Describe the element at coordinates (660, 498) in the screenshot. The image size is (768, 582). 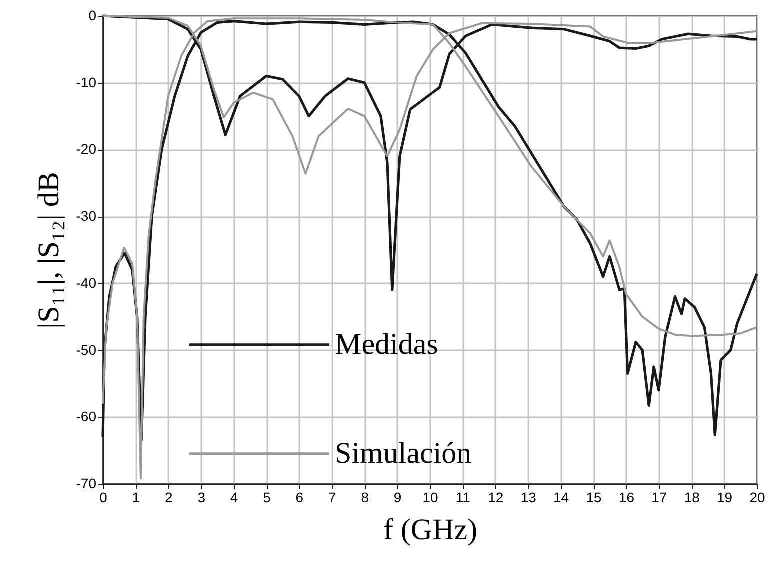
I see `x-tick-label: 17` at that location.